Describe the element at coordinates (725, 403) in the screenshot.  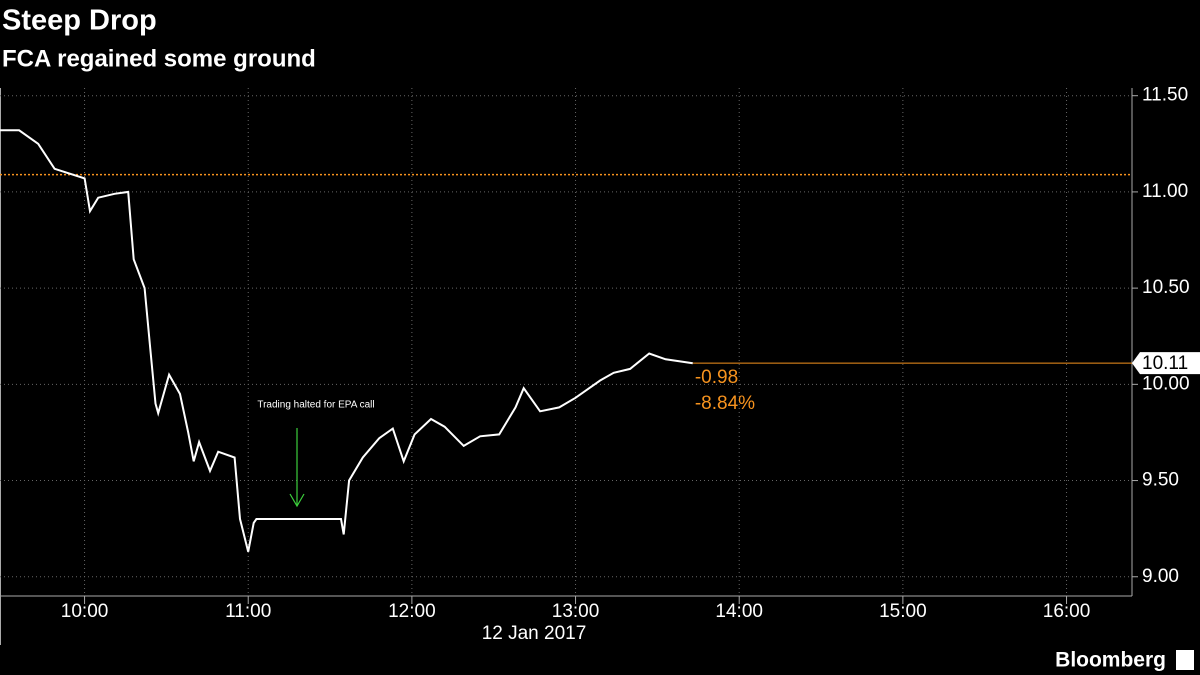
I see `change-label: -8.84%` at that location.